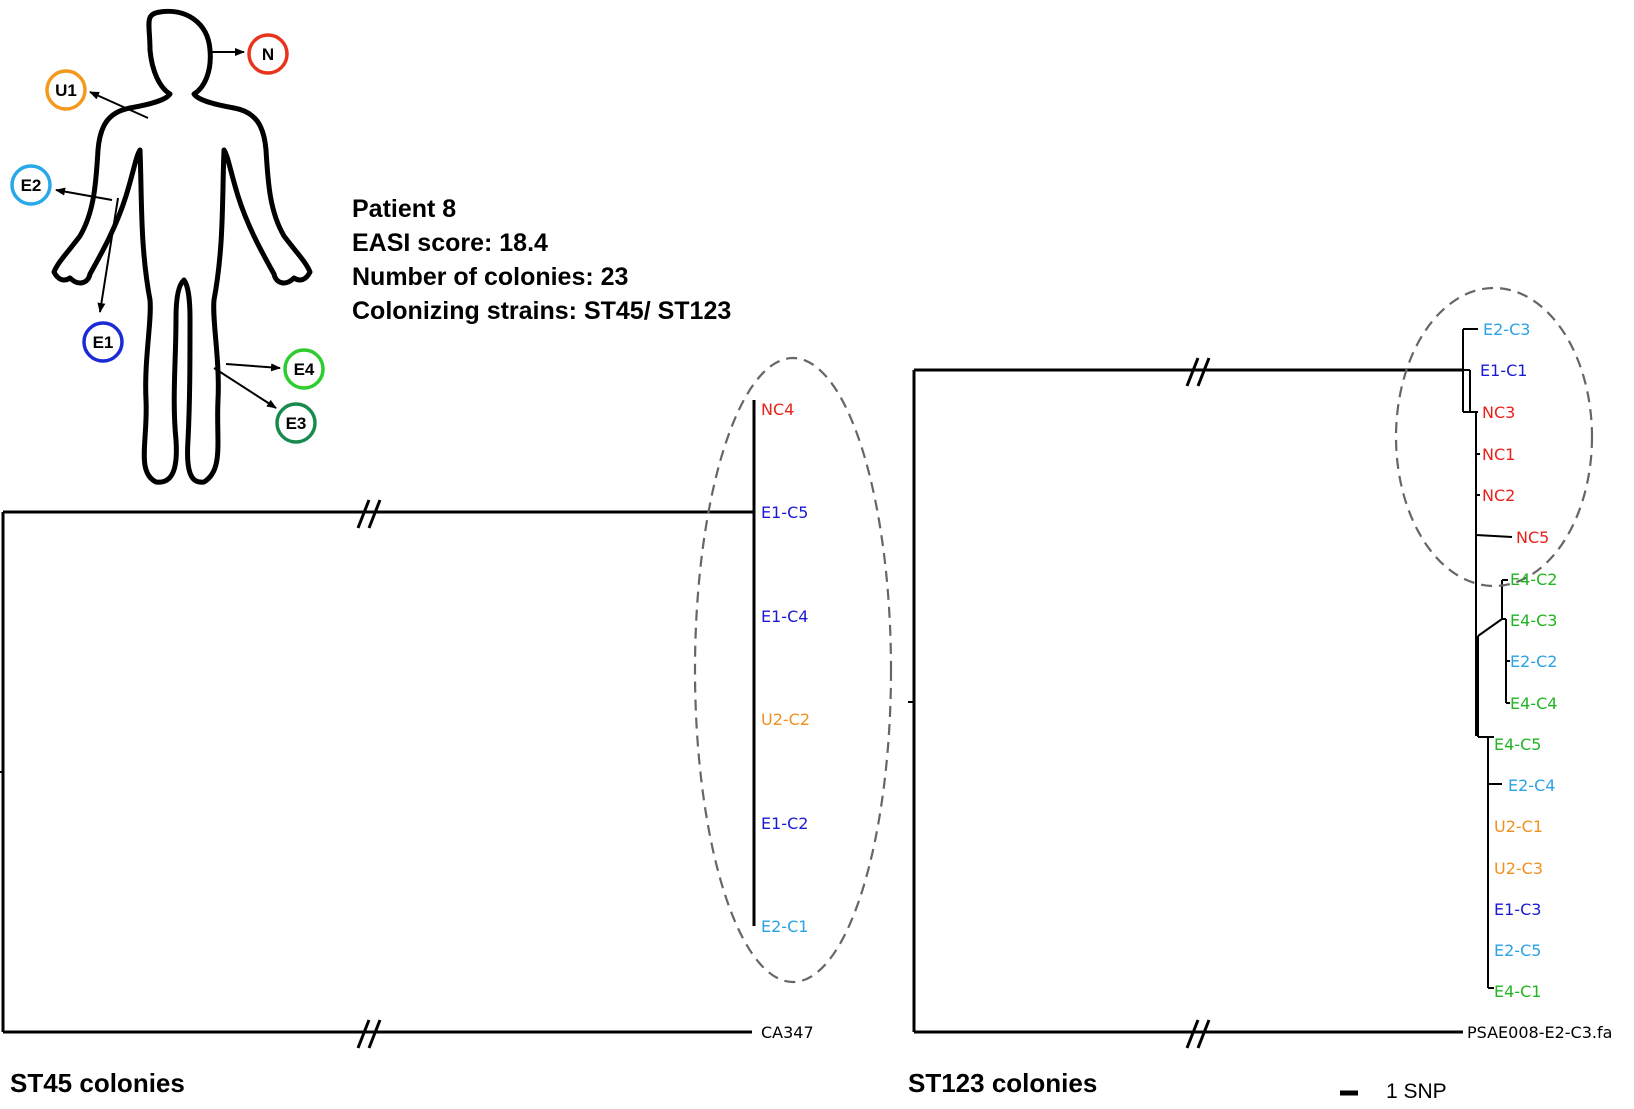 The width and height of the screenshot is (1634, 1109). What do you see at coordinates (1198, 703) in the screenshot?
I see `st123-break-marks` at bounding box center [1198, 703].